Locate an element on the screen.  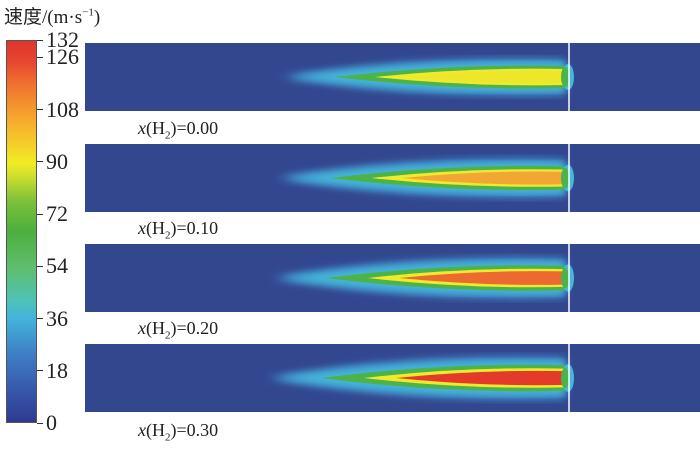
colorbar-tick-label: 72 is located at coordinates (57, 214).